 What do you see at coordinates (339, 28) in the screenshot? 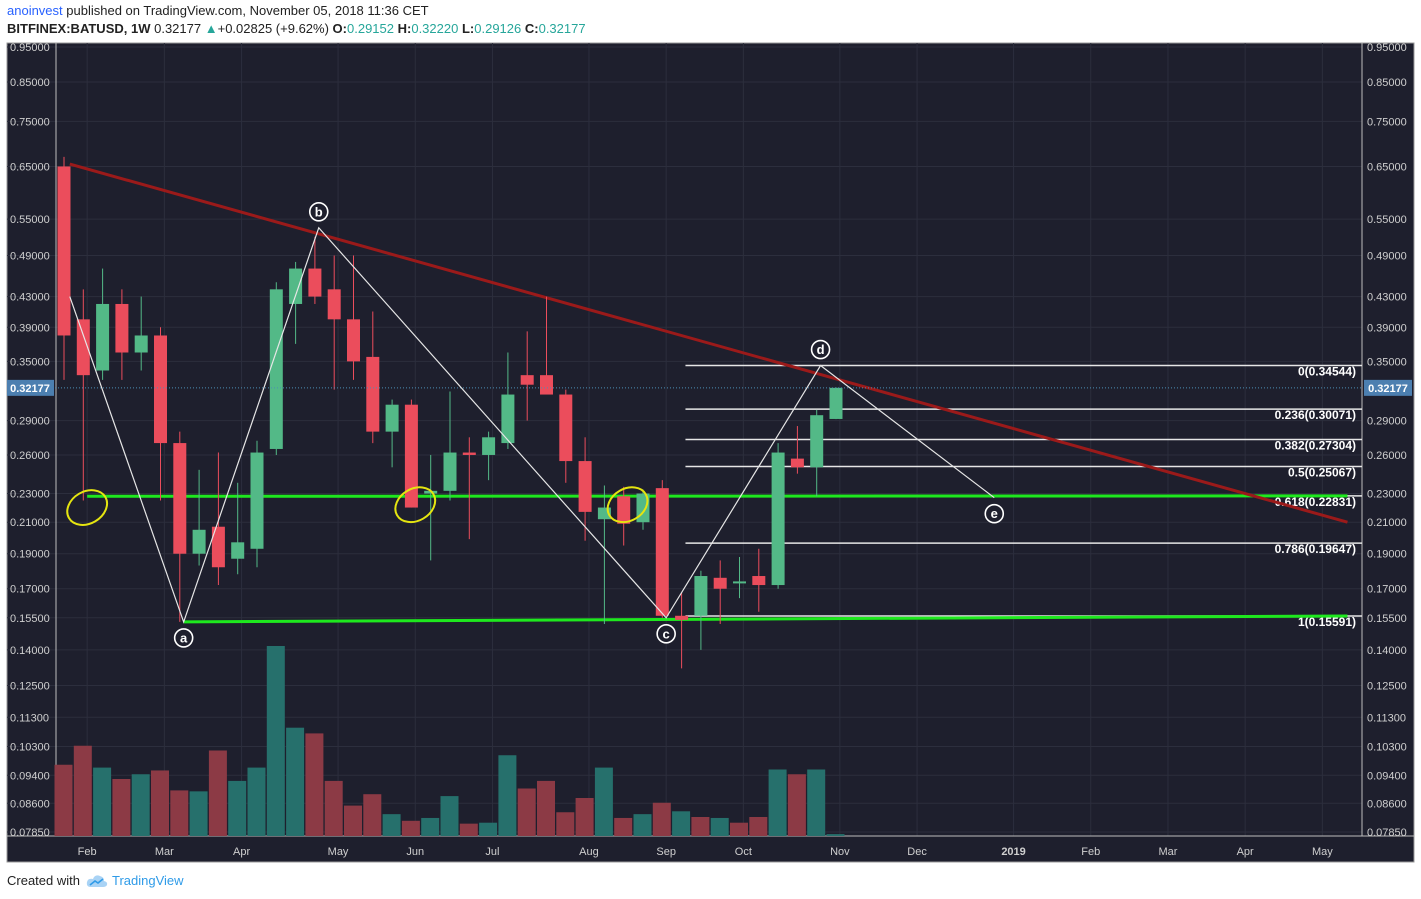
I see `open-label: O:` at bounding box center [339, 28].